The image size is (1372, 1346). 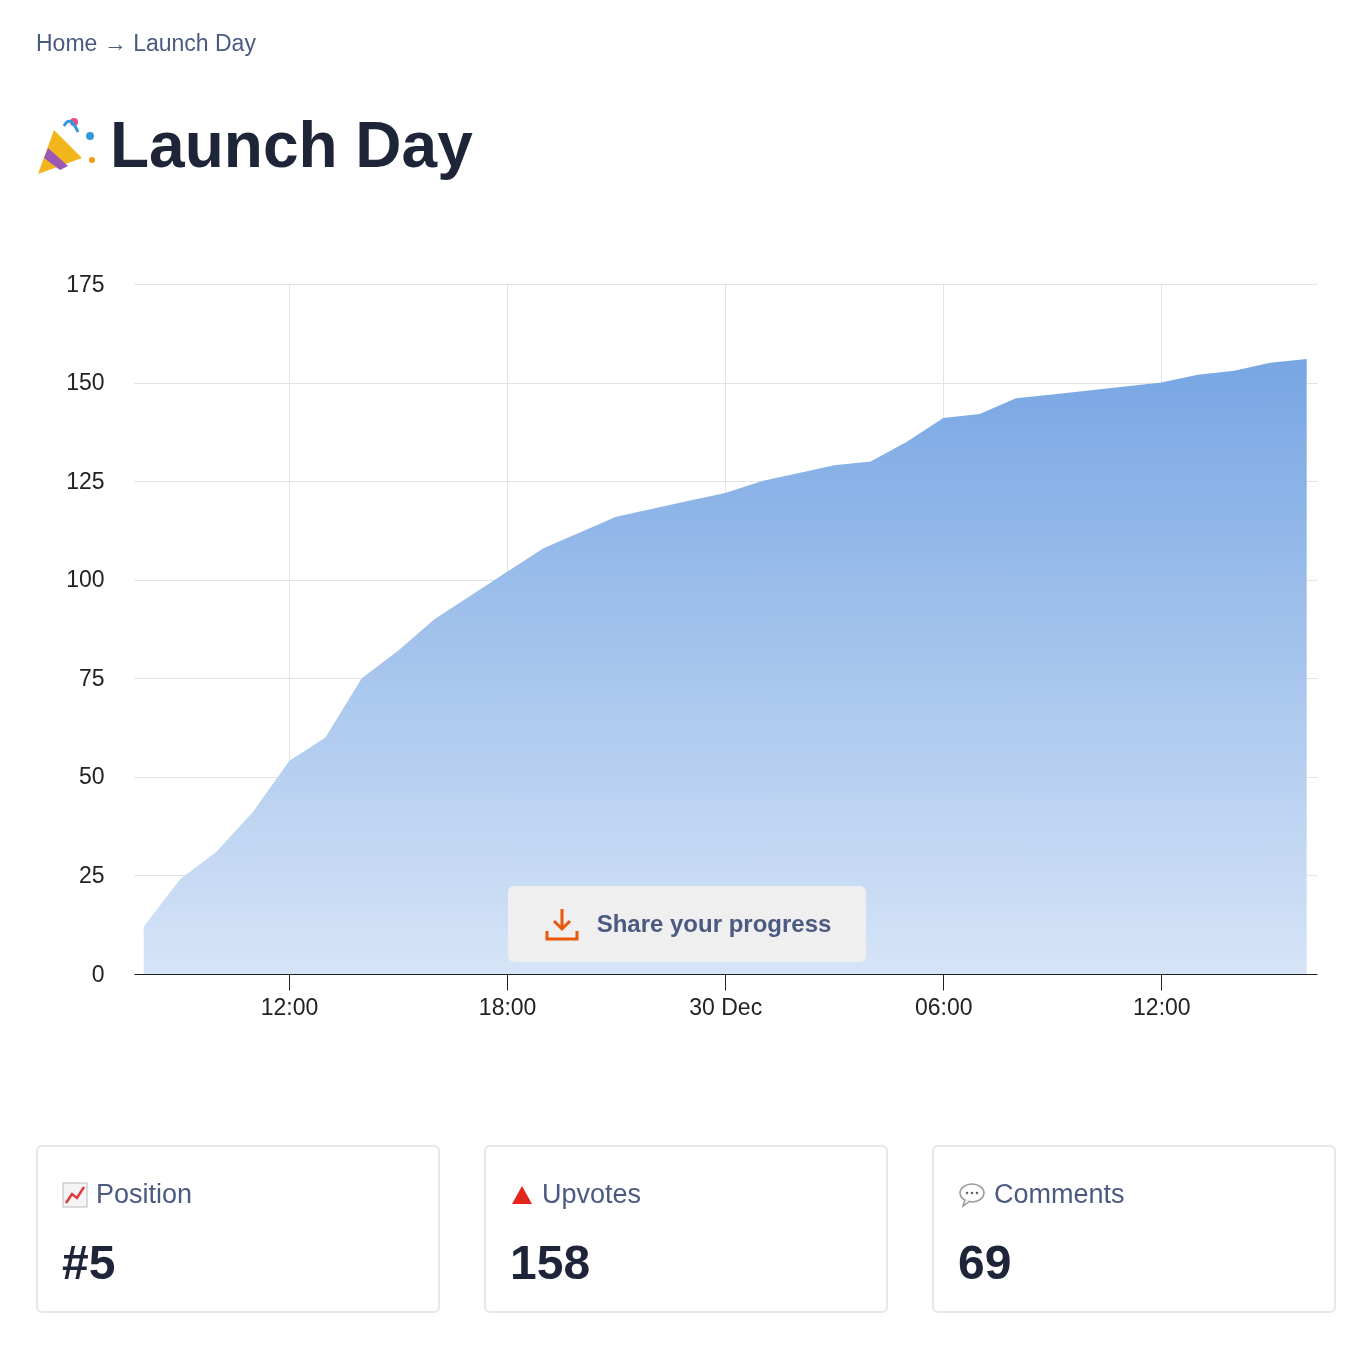 I want to click on y-tick-label: 0, so click(x=98, y=973).